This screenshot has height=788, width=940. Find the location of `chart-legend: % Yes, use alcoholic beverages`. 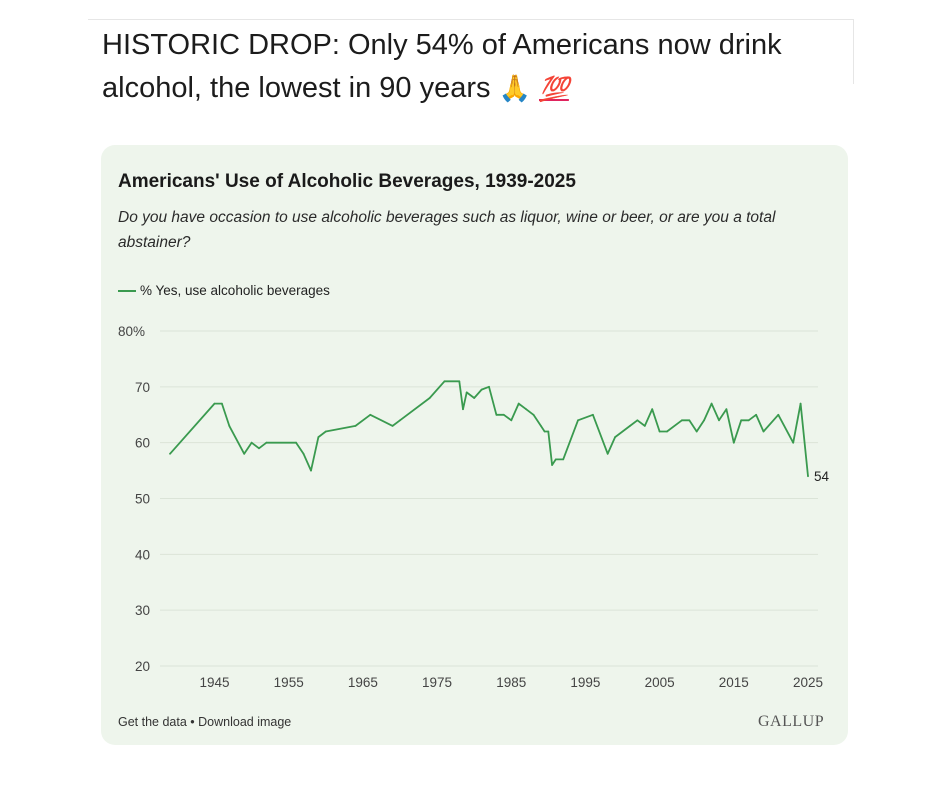

chart-legend: % Yes, use alcoholic beverages is located at coordinates (224, 290).